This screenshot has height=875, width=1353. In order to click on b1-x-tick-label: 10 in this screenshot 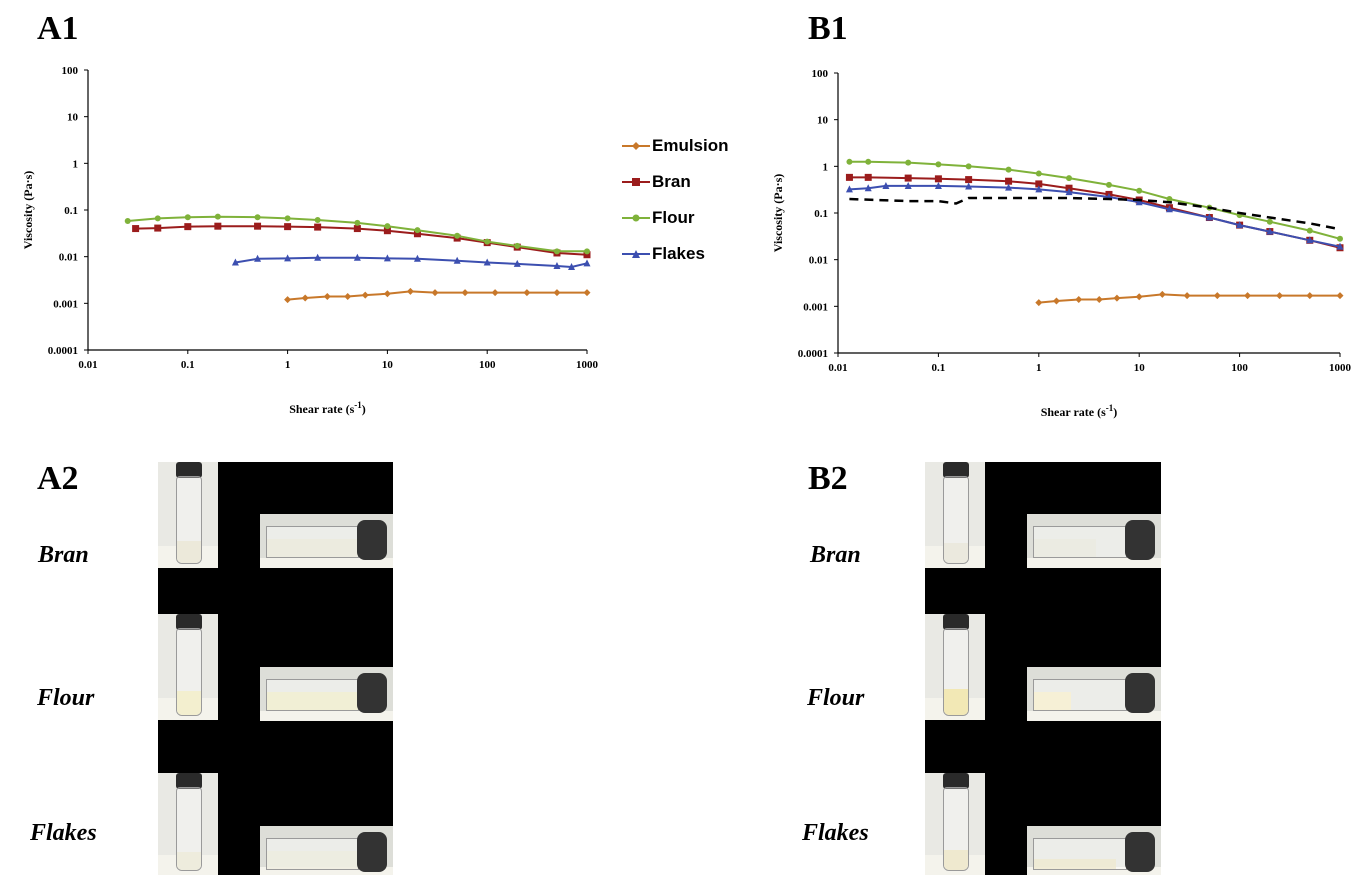, I will do `click(1140, 368)`.